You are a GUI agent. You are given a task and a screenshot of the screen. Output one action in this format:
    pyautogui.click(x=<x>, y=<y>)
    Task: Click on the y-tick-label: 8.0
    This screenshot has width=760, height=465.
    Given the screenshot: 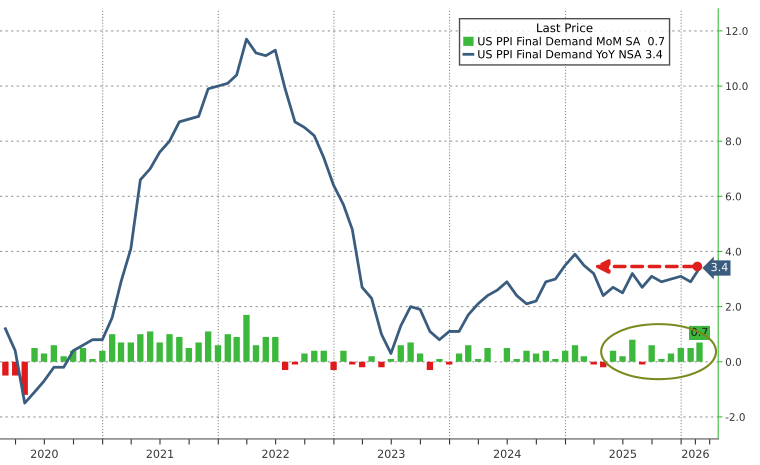 What is the action you would take?
    pyautogui.click(x=734, y=141)
    